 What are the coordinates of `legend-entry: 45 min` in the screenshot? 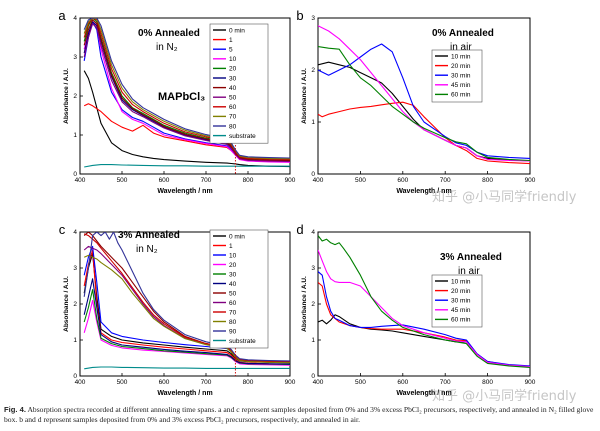 It's located at (461, 310).